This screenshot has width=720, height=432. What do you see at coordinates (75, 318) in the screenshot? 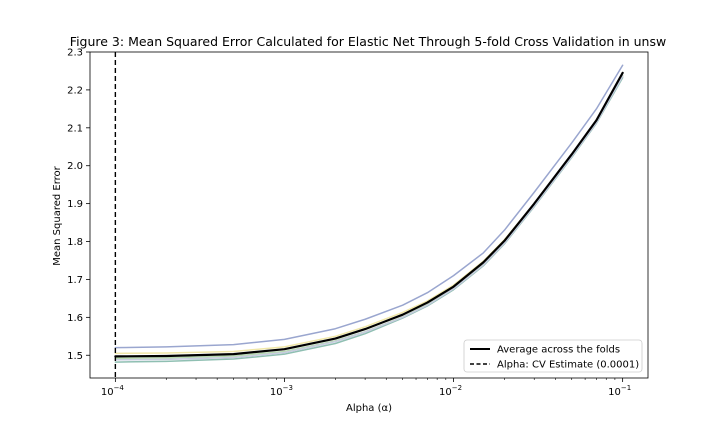
I see `y-tick-label: 1.6` at bounding box center [75, 318].